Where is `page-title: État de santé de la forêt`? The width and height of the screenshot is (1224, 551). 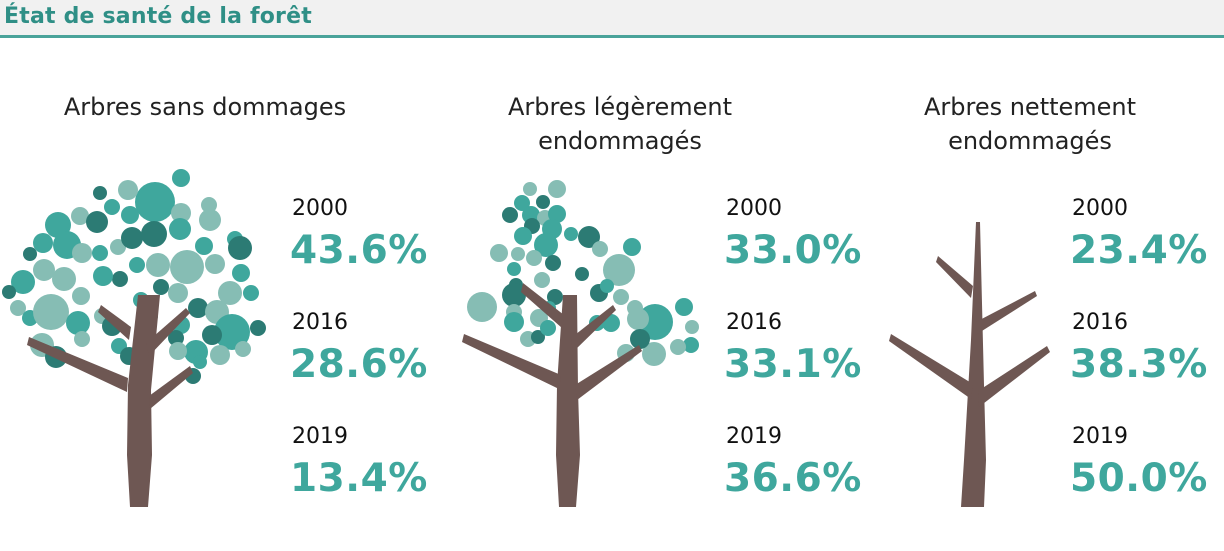
page-title: État de santé de la forêt is located at coordinates (158, 16).